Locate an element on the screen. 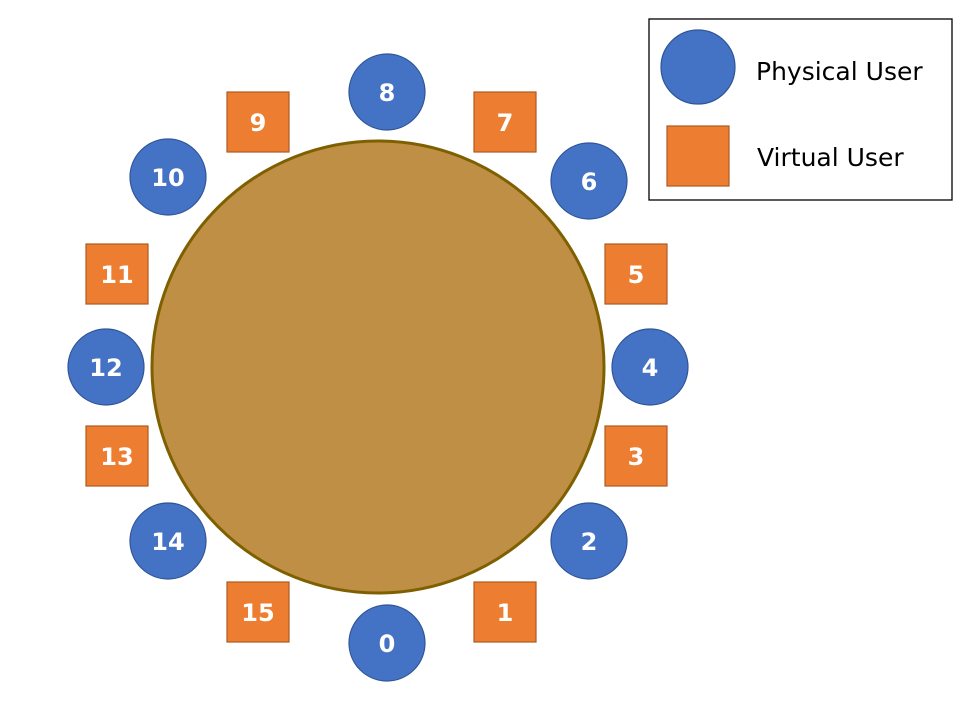 The height and width of the screenshot is (727, 960). seat-number: 2 is located at coordinates (589, 542).